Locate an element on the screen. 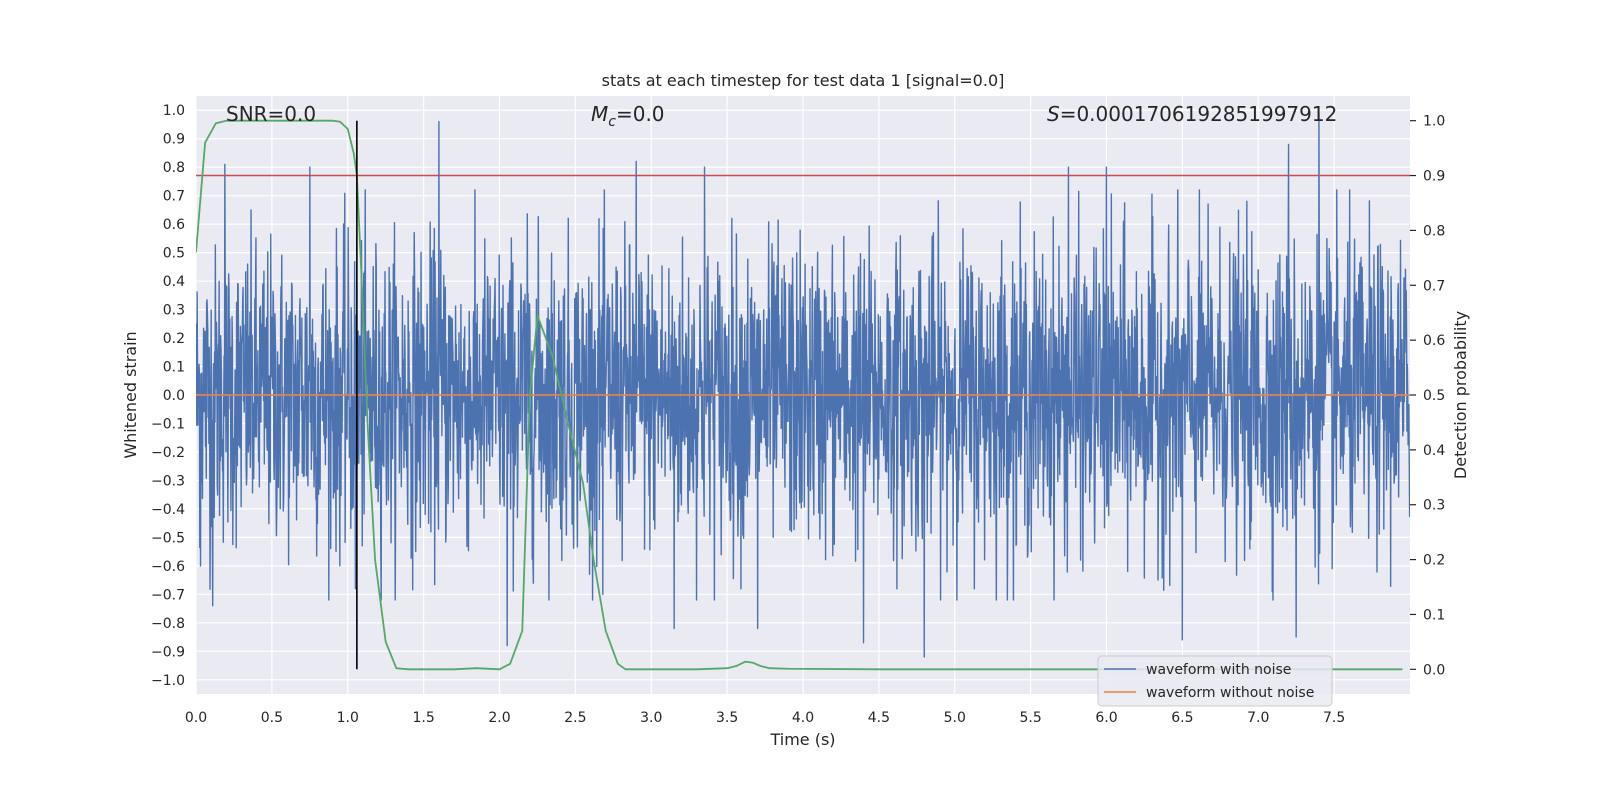 This screenshot has width=1600, height=800. x-tick-label: 4.0 is located at coordinates (803, 718).